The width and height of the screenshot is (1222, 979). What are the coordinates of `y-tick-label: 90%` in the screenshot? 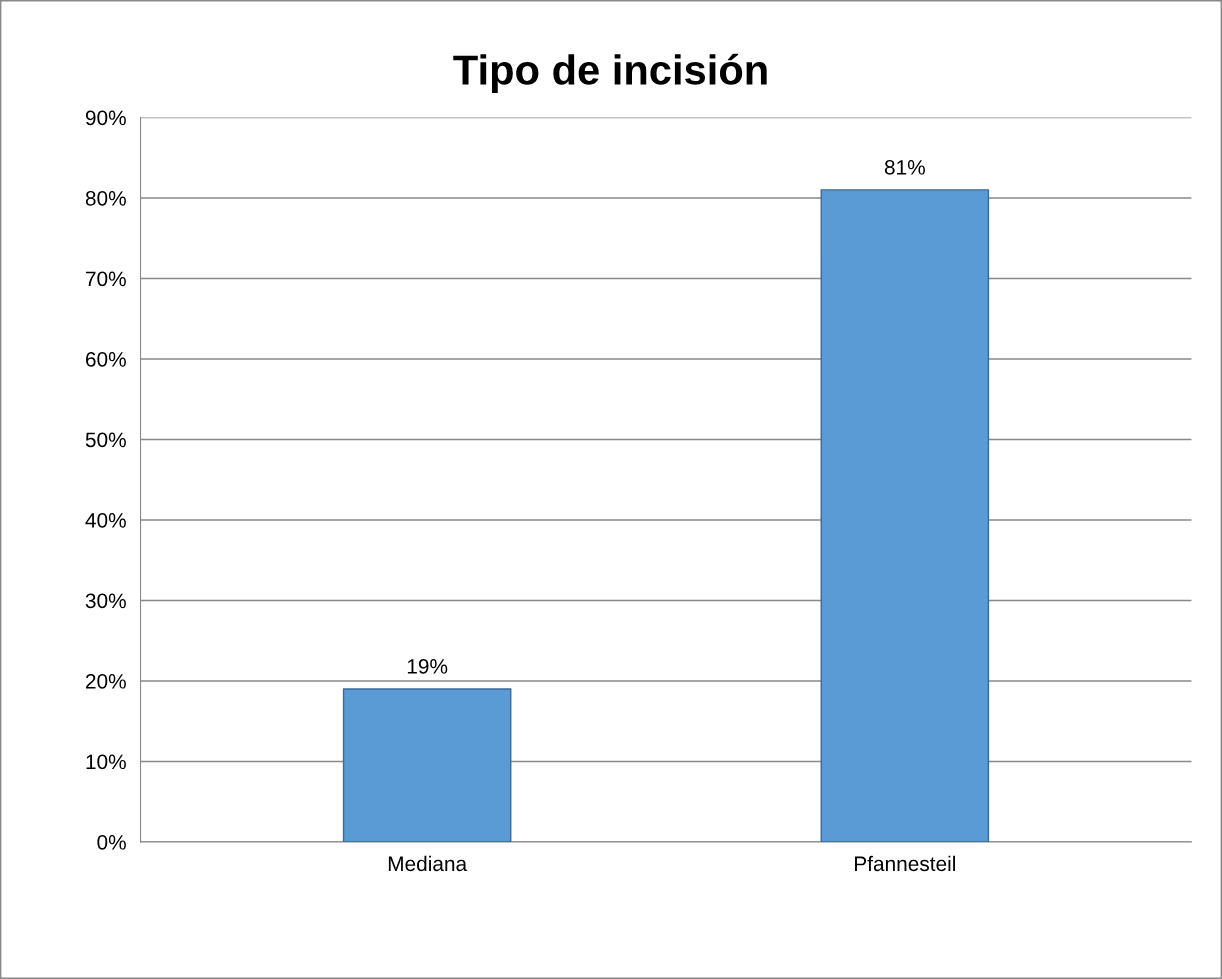 It's located at (105, 118).